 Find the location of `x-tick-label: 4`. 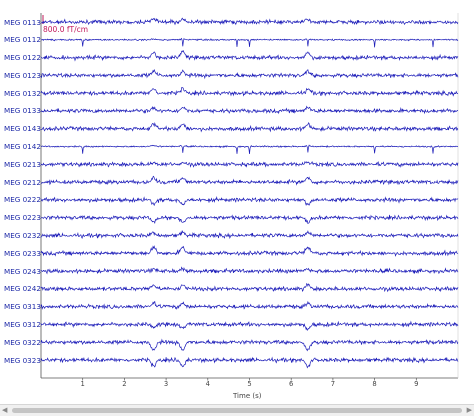

x-tick-label: 4 is located at coordinates (207, 384).